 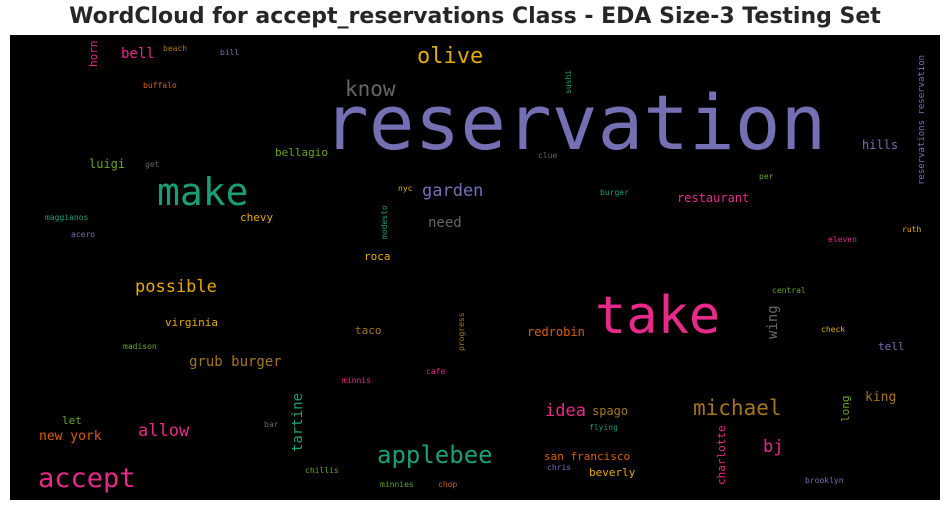 I want to click on word-beach: beach, so click(x=175, y=48).